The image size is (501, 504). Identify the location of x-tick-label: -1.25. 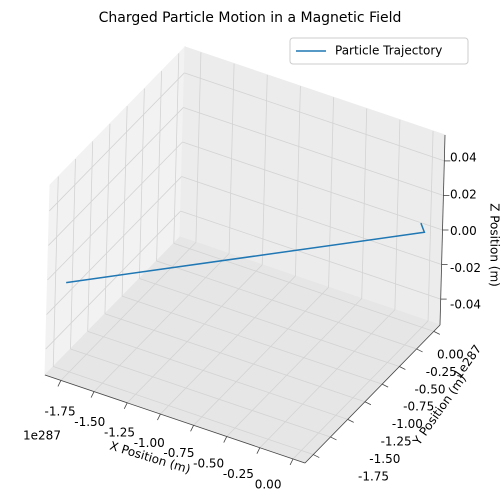
(119, 432).